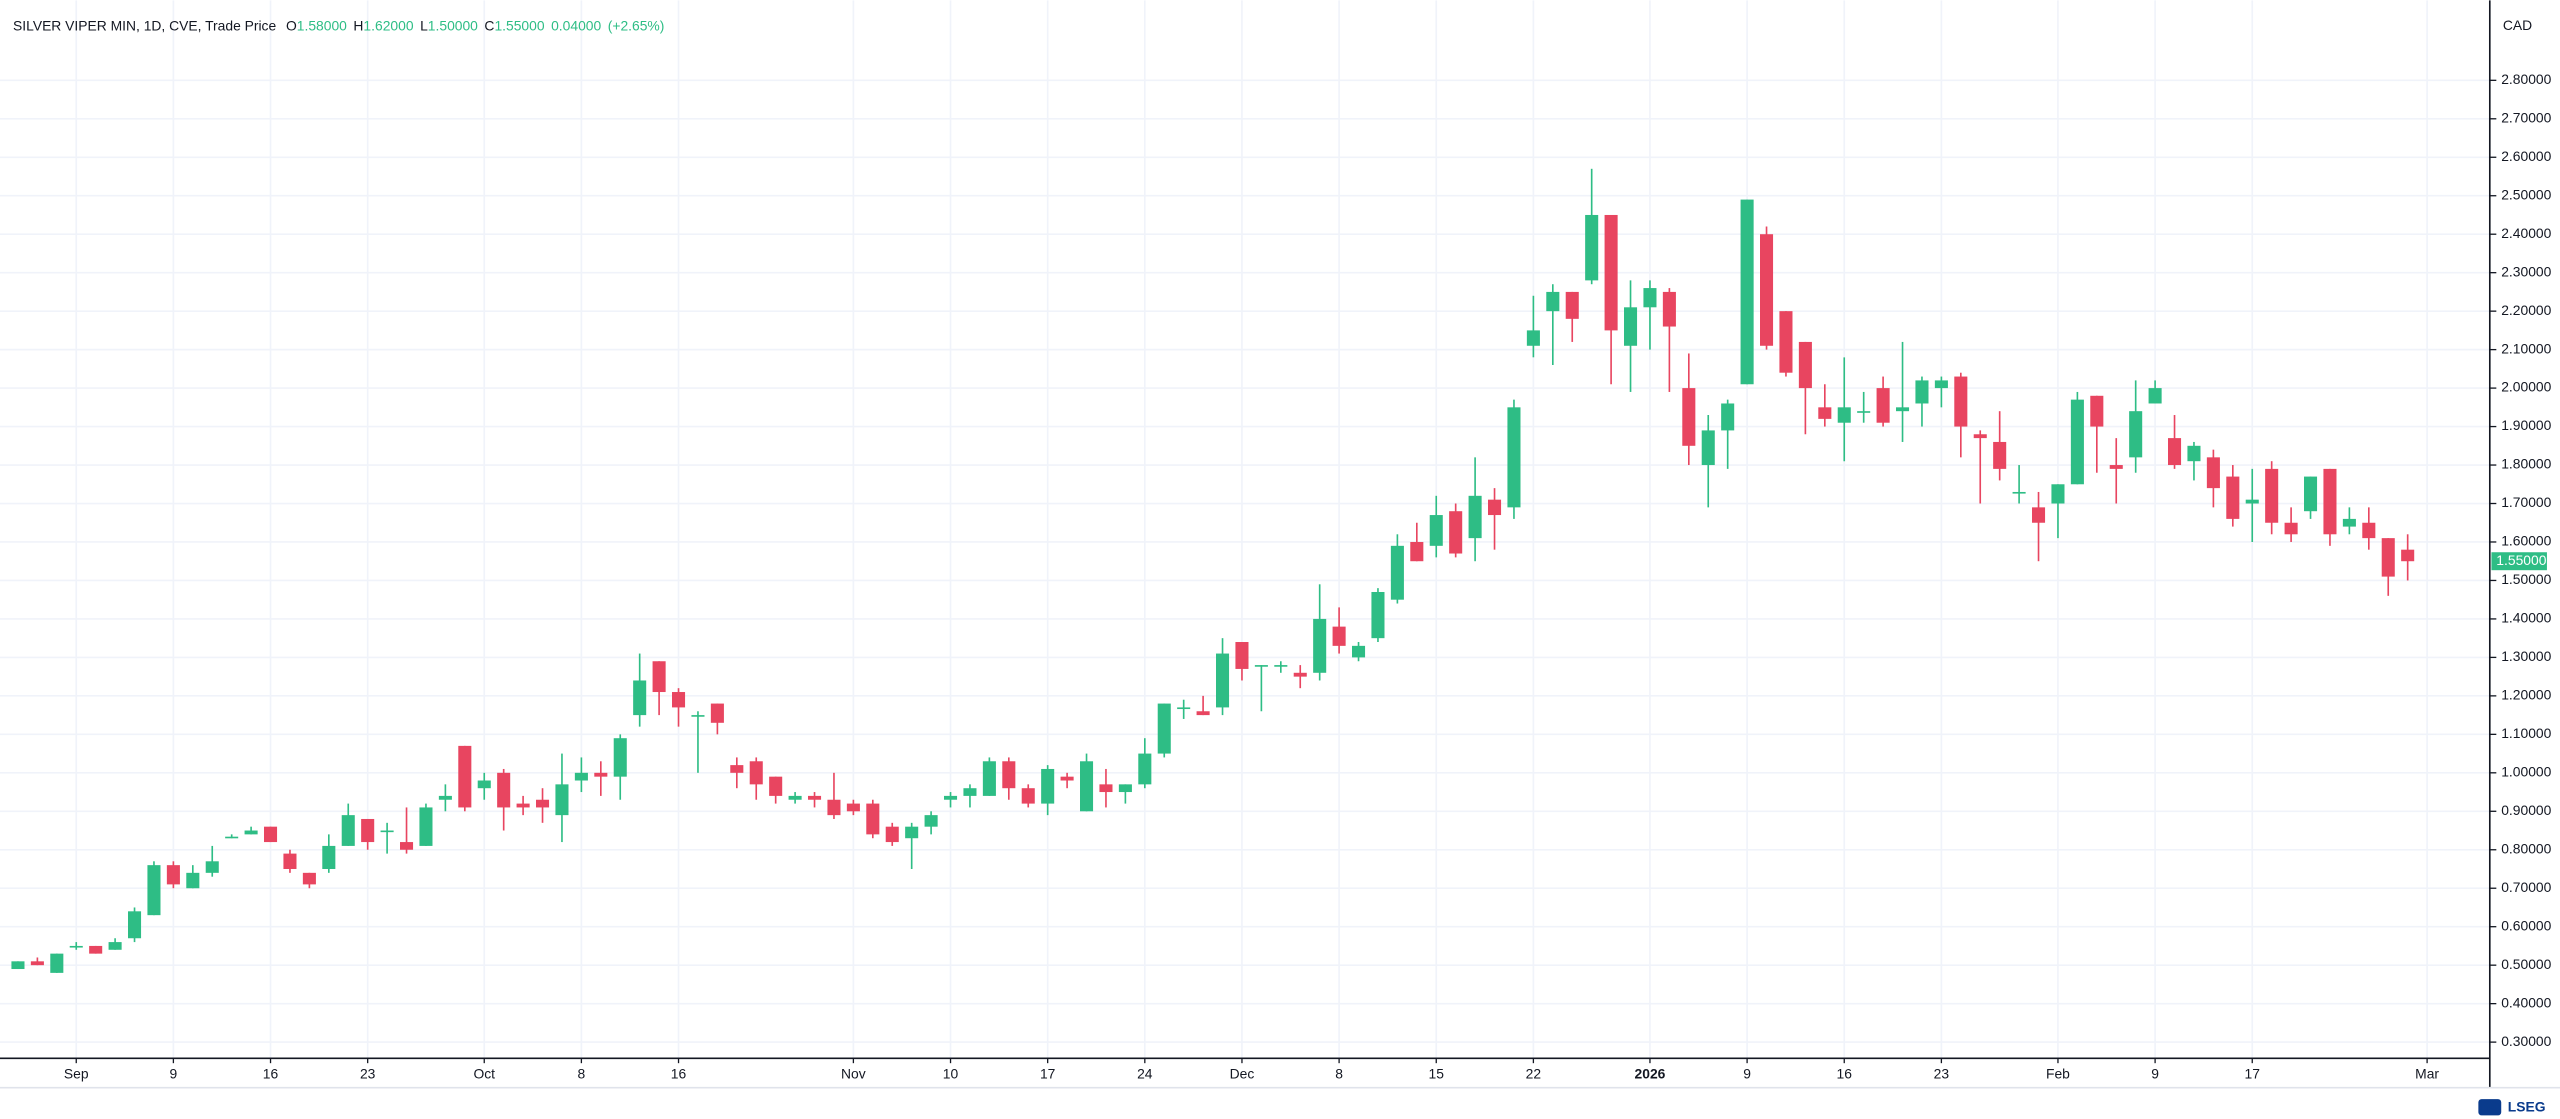  What do you see at coordinates (2427, 1073) in the screenshot?
I see `x-tick-label: Mar` at bounding box center [2427, 1073].